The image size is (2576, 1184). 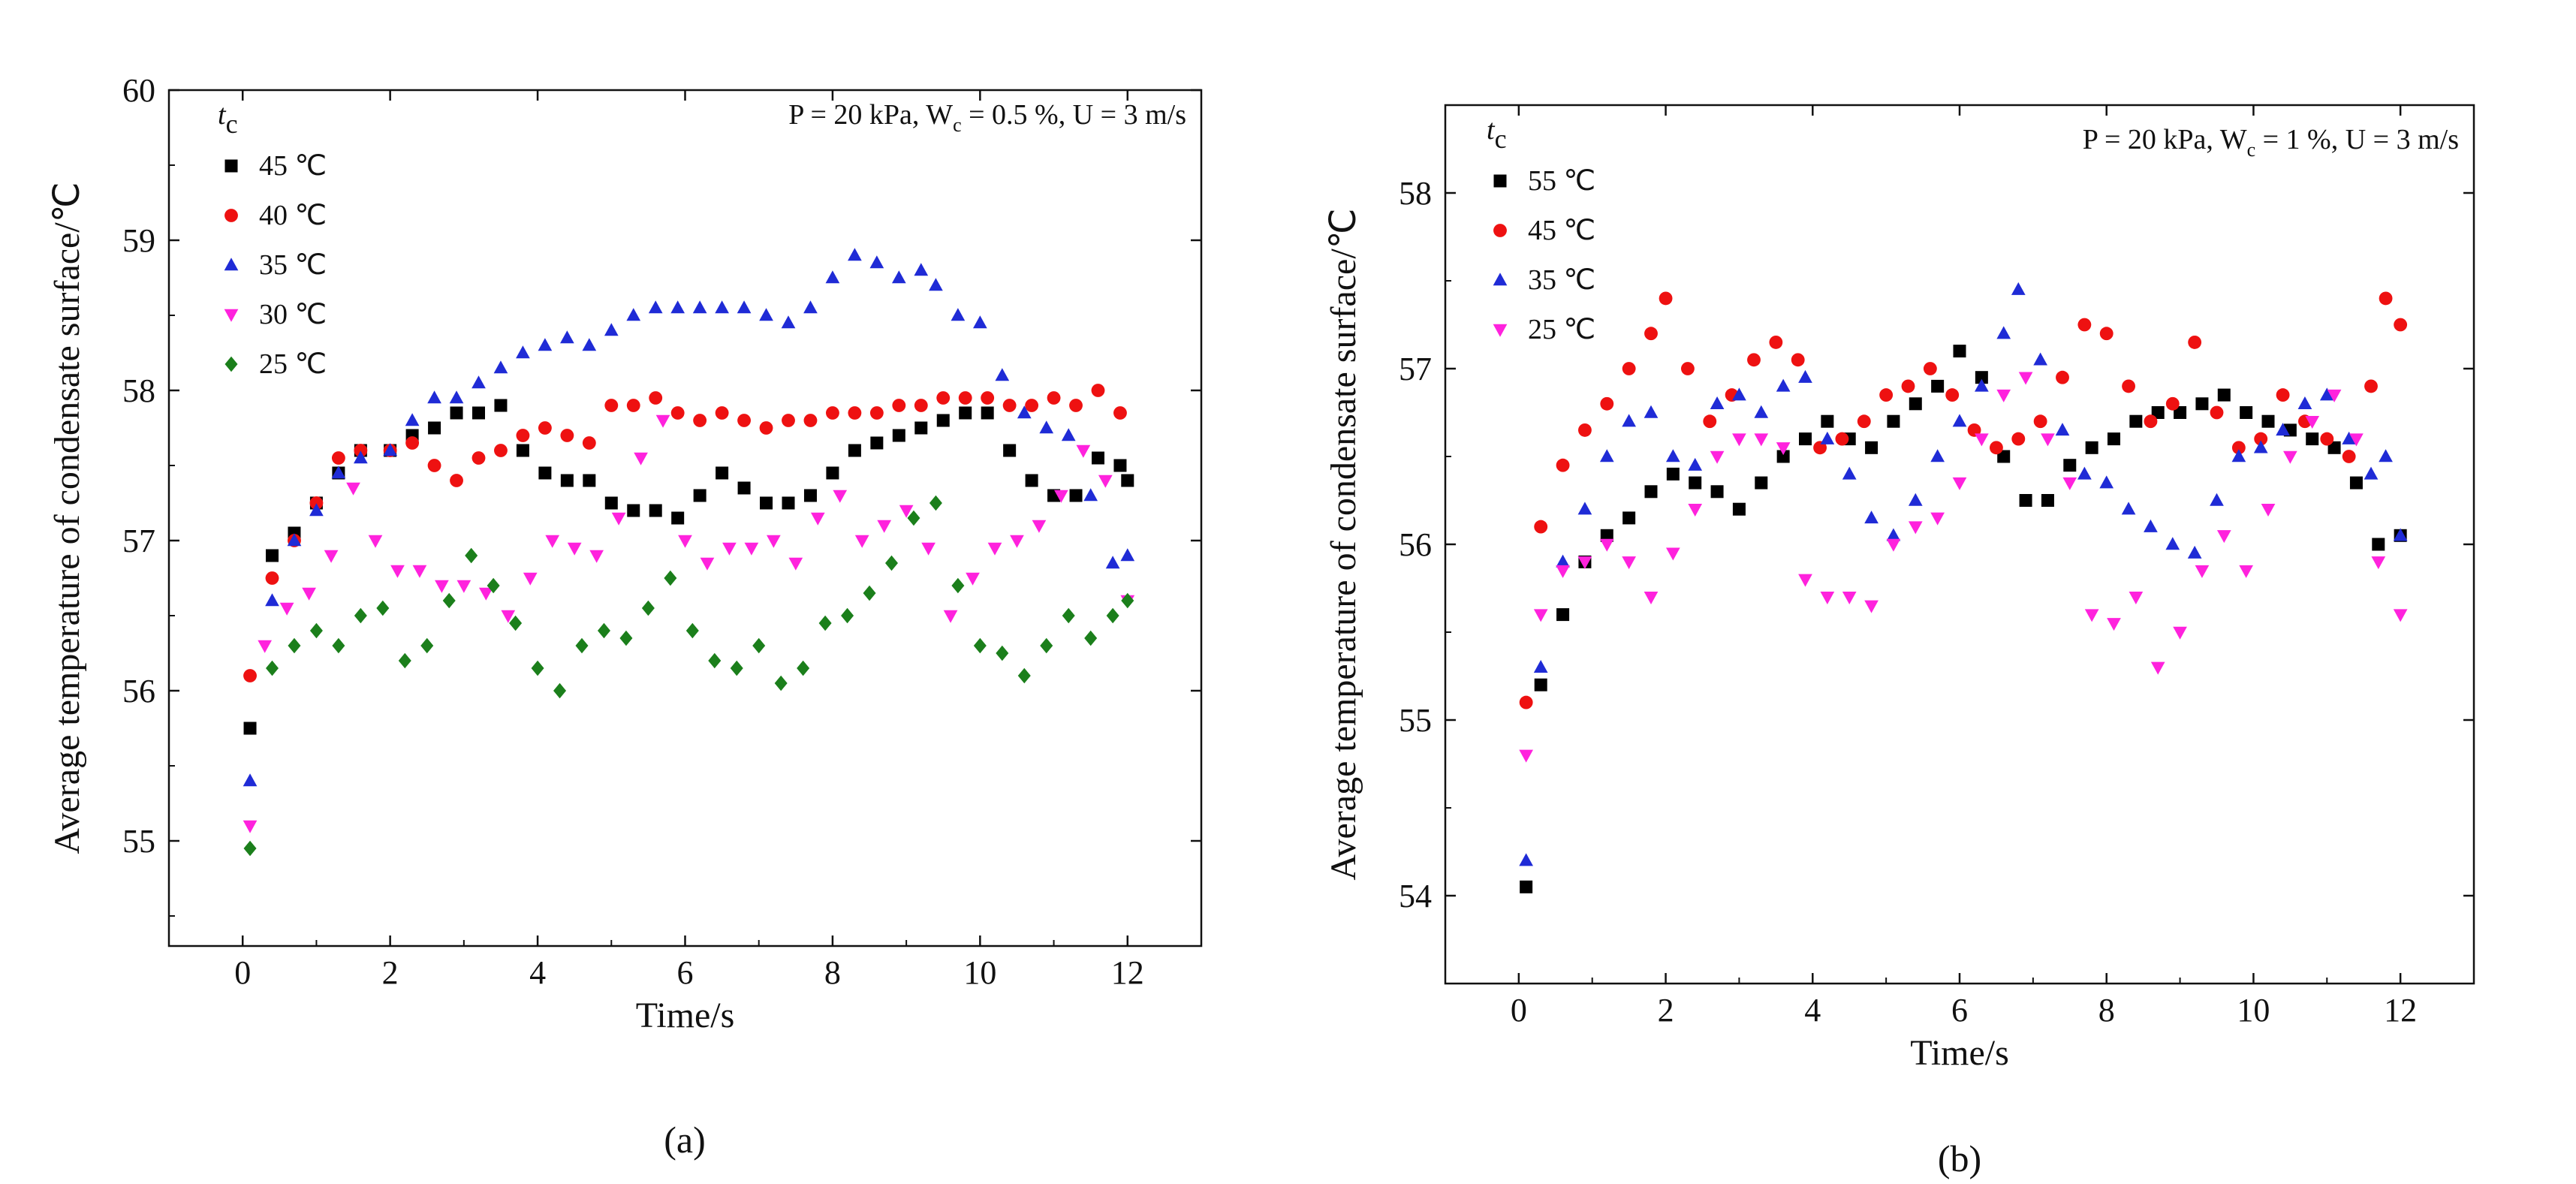 What do you see at coordinates (1497, 134) in the screenshot?
I see `legend-title: tc` at bounding box center [1497, 134].